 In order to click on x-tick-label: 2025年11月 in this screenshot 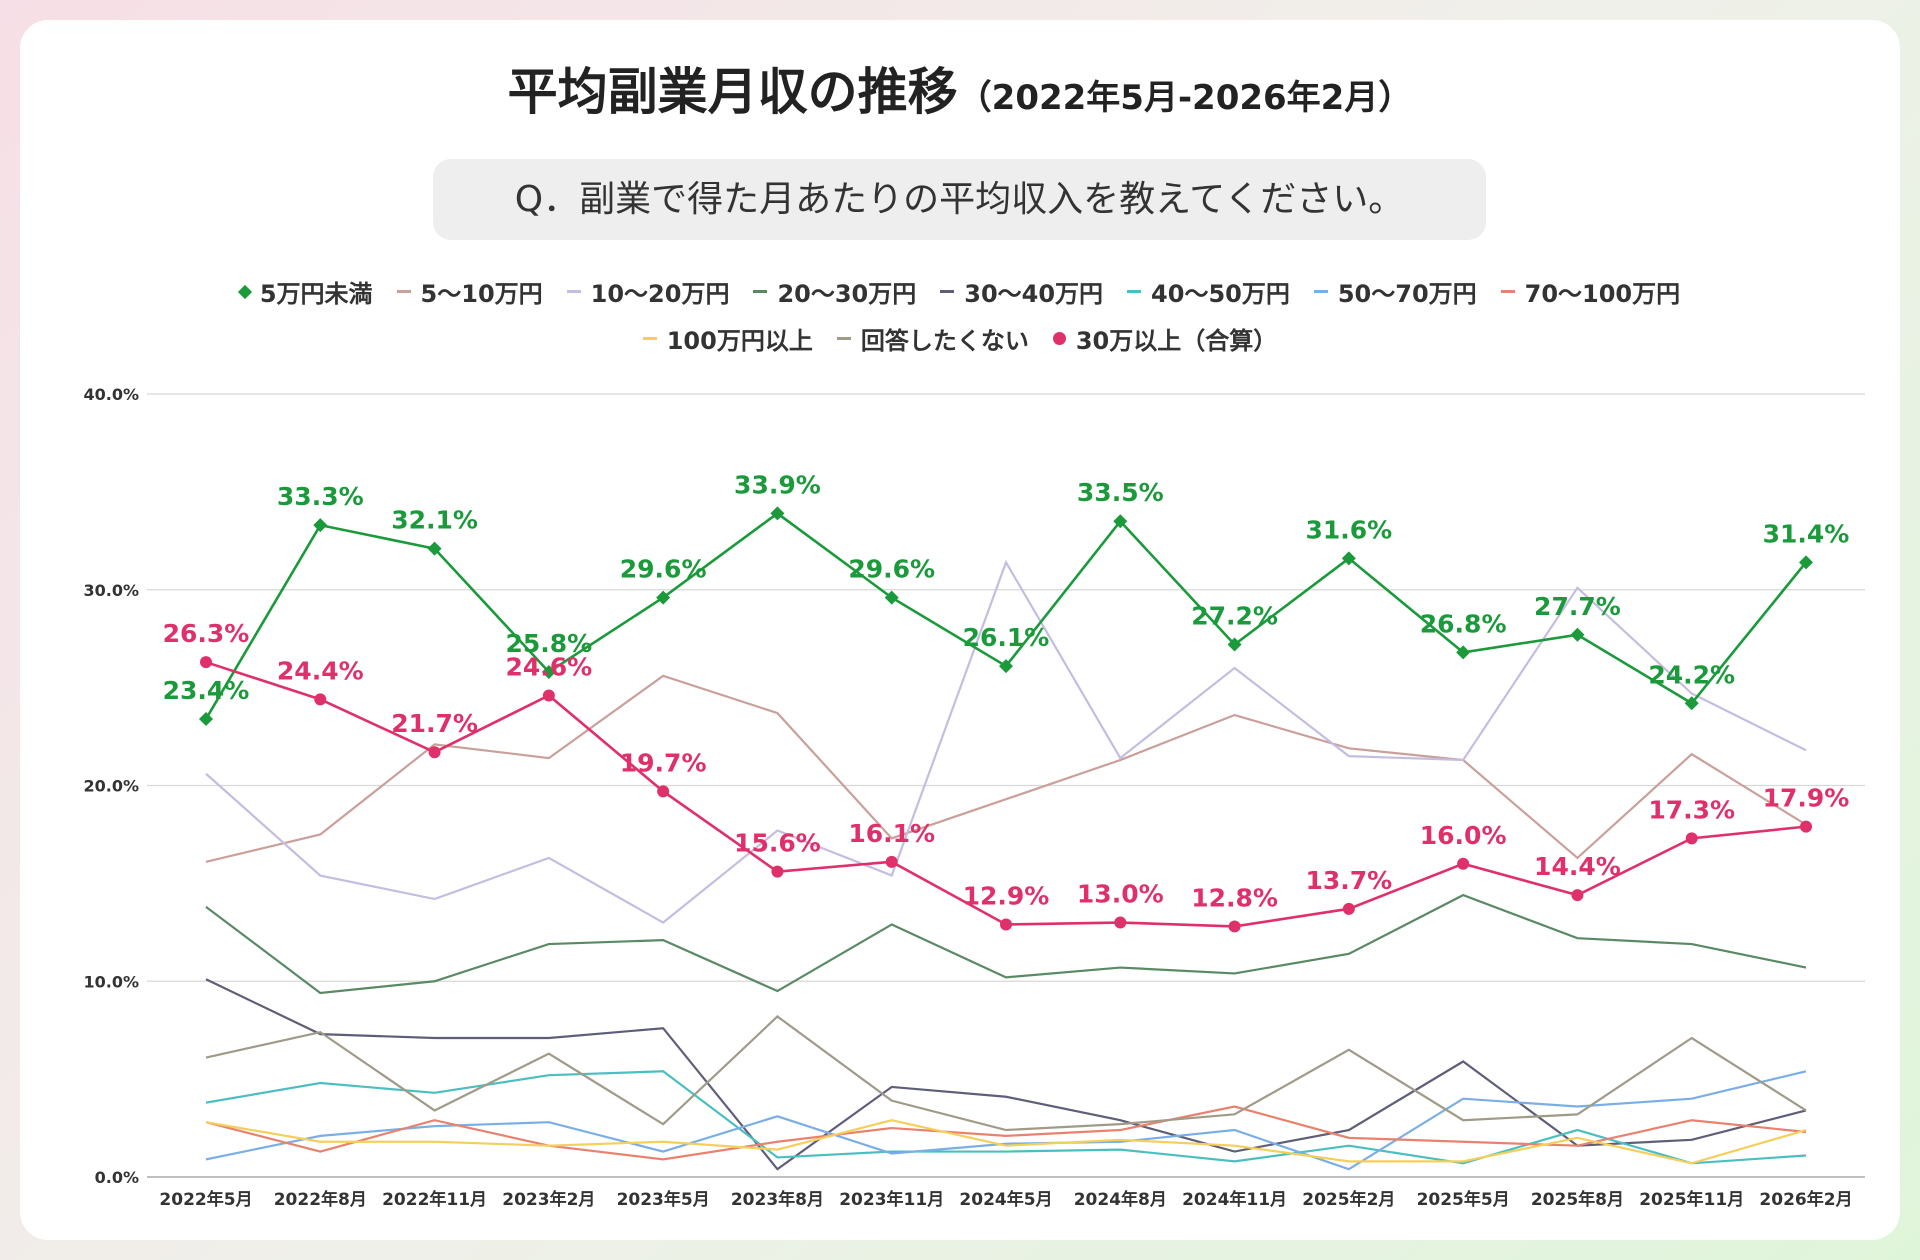, I will do `click(1691, 1199)`.